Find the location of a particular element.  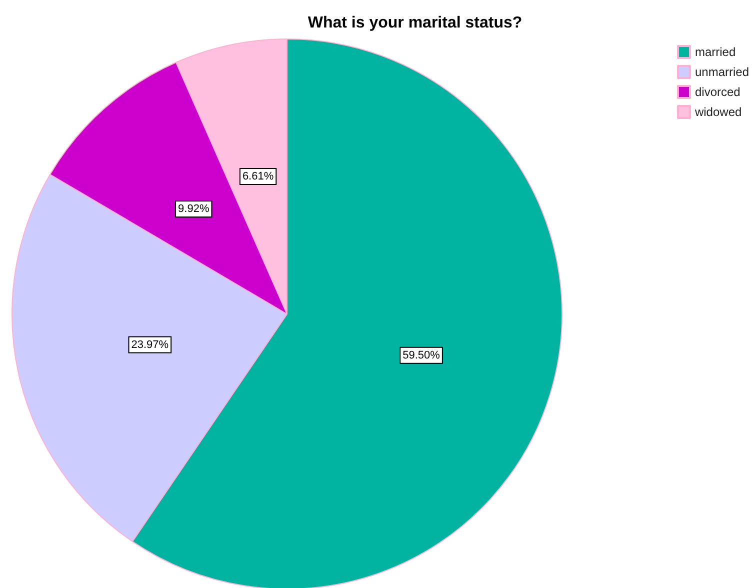

legend-label: married is located at coordinates (715, 52).